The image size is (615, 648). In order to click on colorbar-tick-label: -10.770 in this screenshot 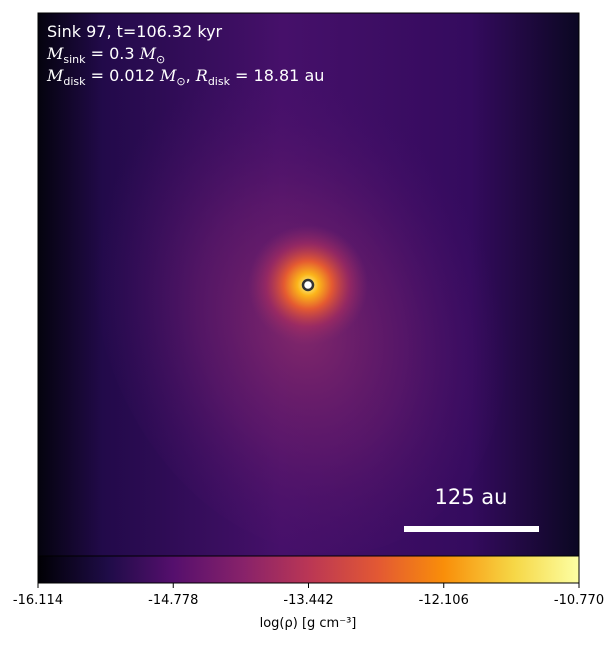, I will do `click(579, 600)`.